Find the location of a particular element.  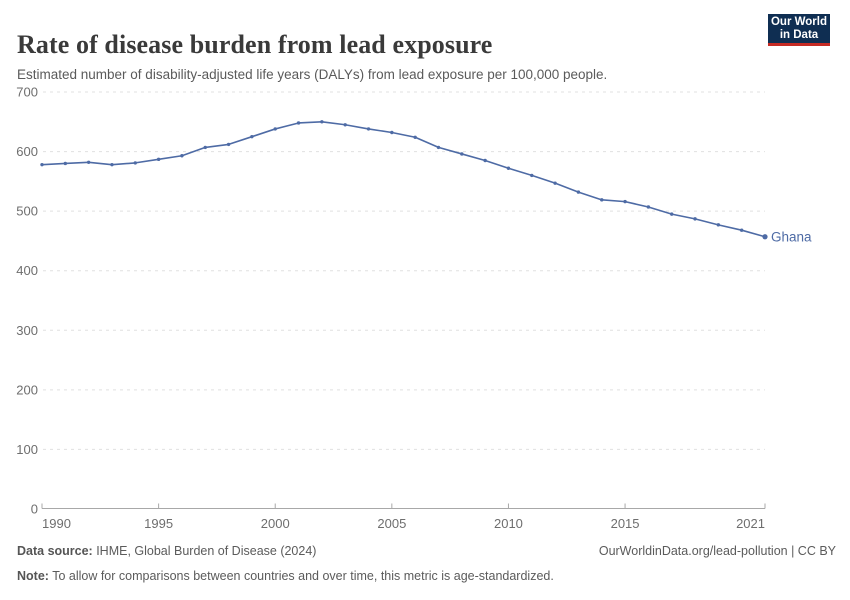

y-tick-label: 400 is located at coordinates (27, 270).